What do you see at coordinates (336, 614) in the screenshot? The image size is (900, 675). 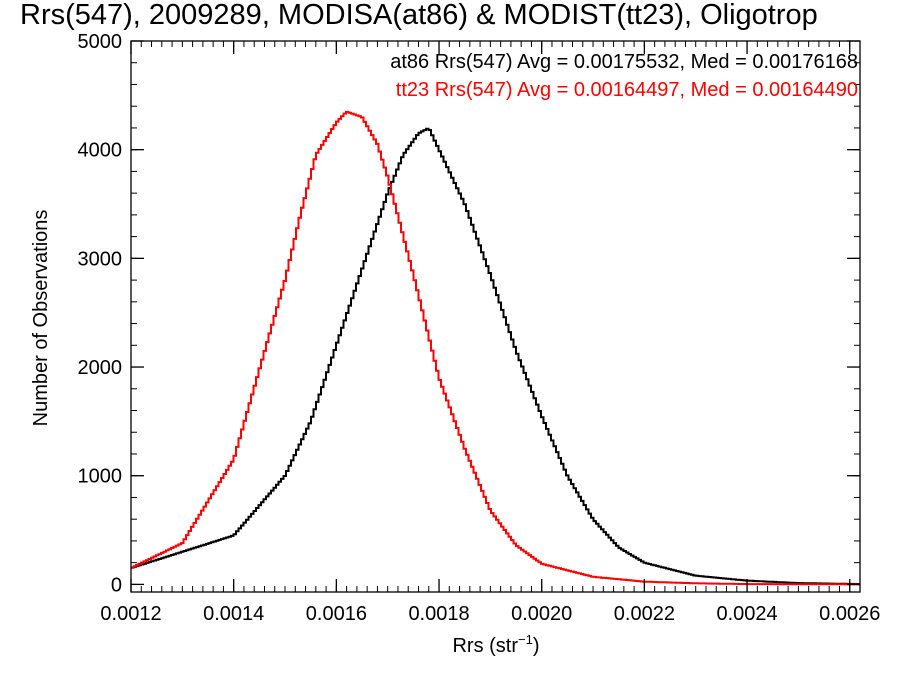 I see `x-tick-label: 0.0016` at bounding box center [336, 614].